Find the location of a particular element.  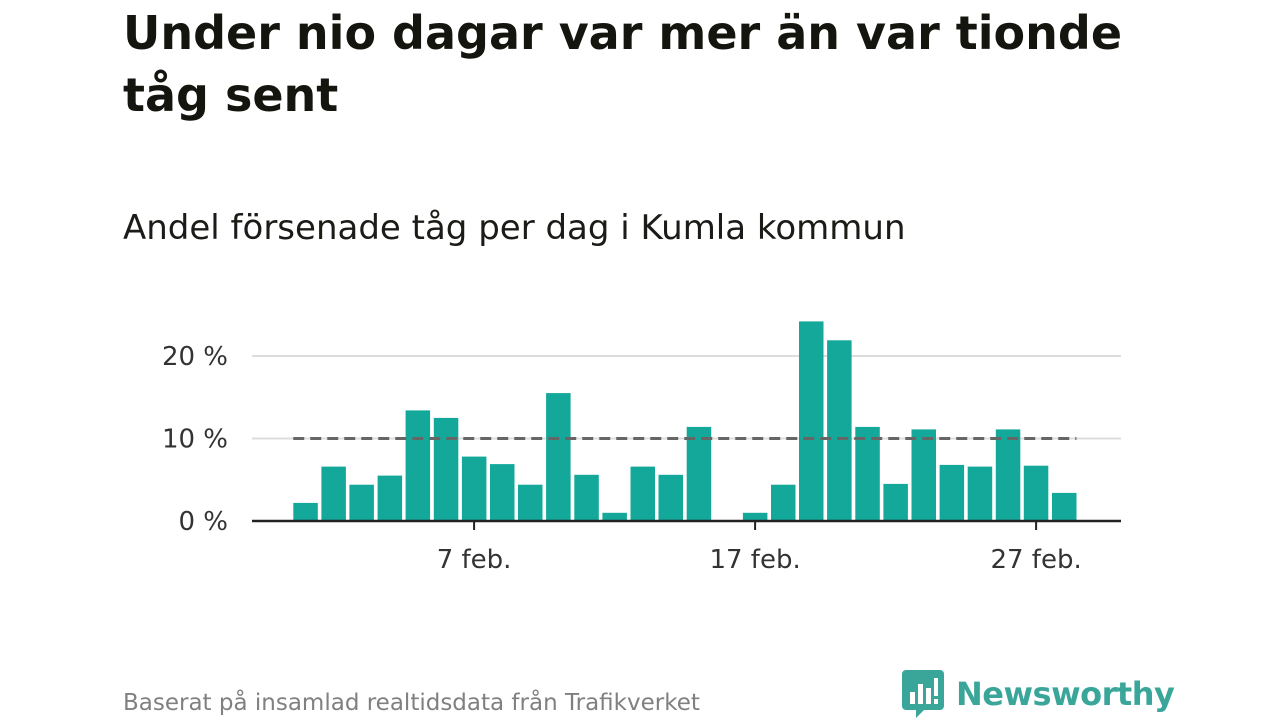

x-tick-label: 27 feb. is located at coordinates (1035, 560).